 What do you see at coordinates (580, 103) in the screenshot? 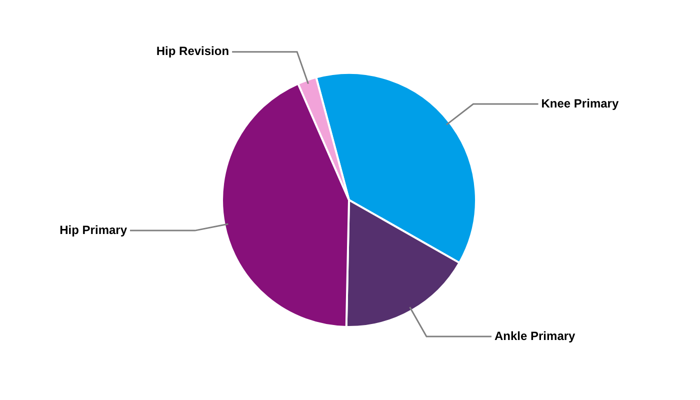
I see `slice-label: Knee Primary` at bounding box center [580, 103].